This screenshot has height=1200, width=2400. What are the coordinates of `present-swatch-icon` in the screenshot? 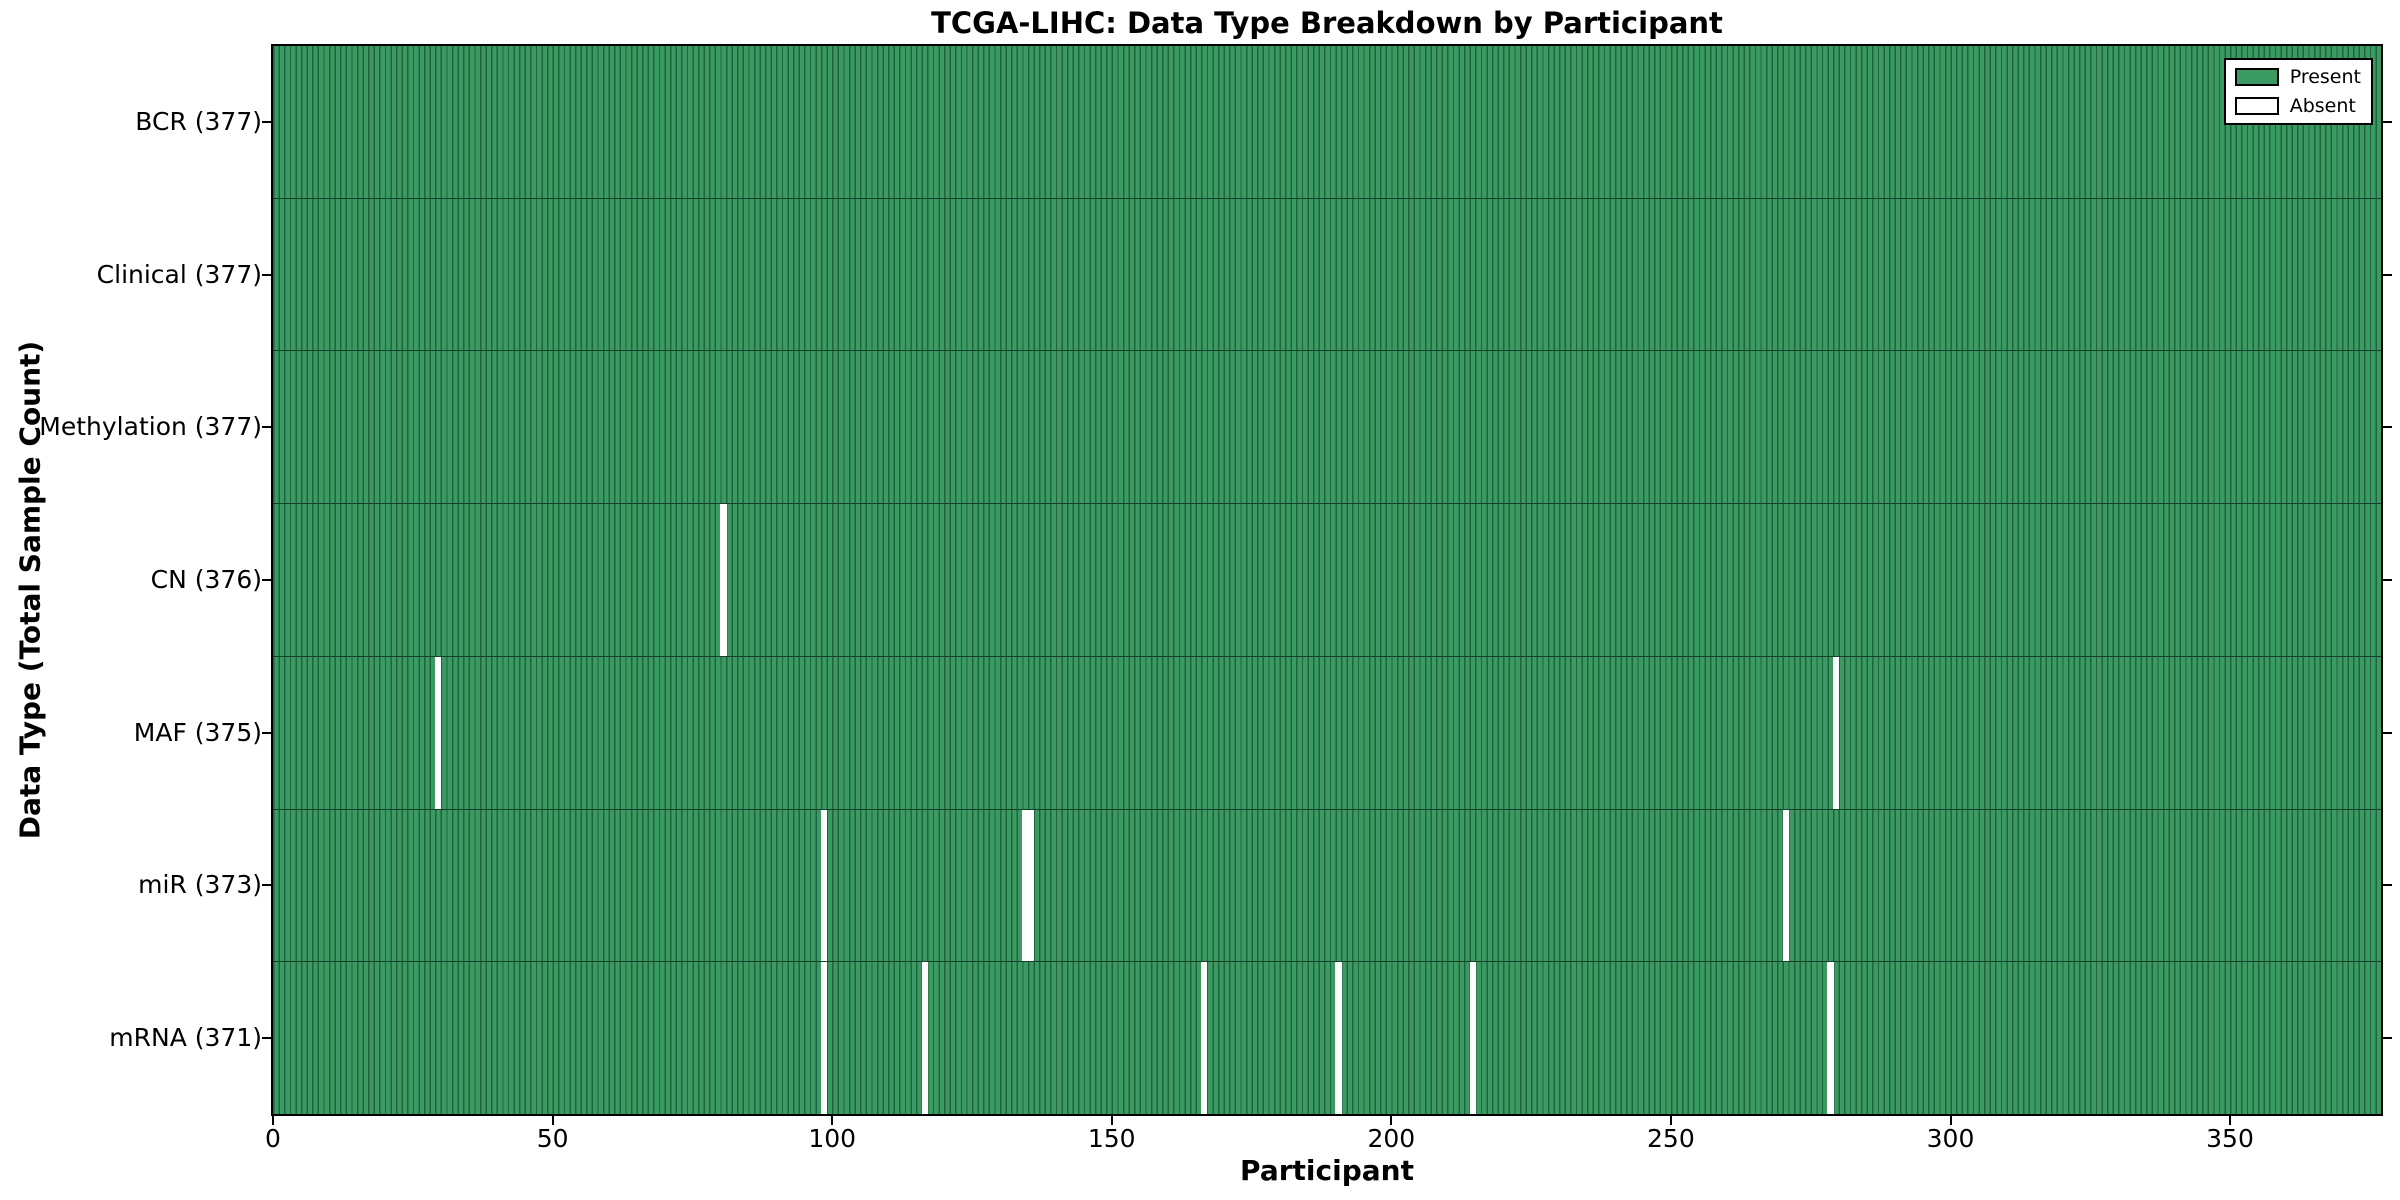 It's located at (2256, 77).